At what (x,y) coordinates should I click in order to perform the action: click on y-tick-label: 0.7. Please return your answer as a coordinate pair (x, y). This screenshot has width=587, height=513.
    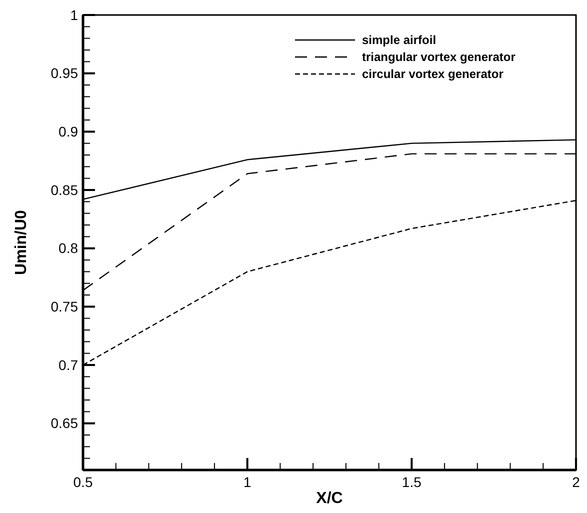
    Looking at the image, I should click on (68, 364).